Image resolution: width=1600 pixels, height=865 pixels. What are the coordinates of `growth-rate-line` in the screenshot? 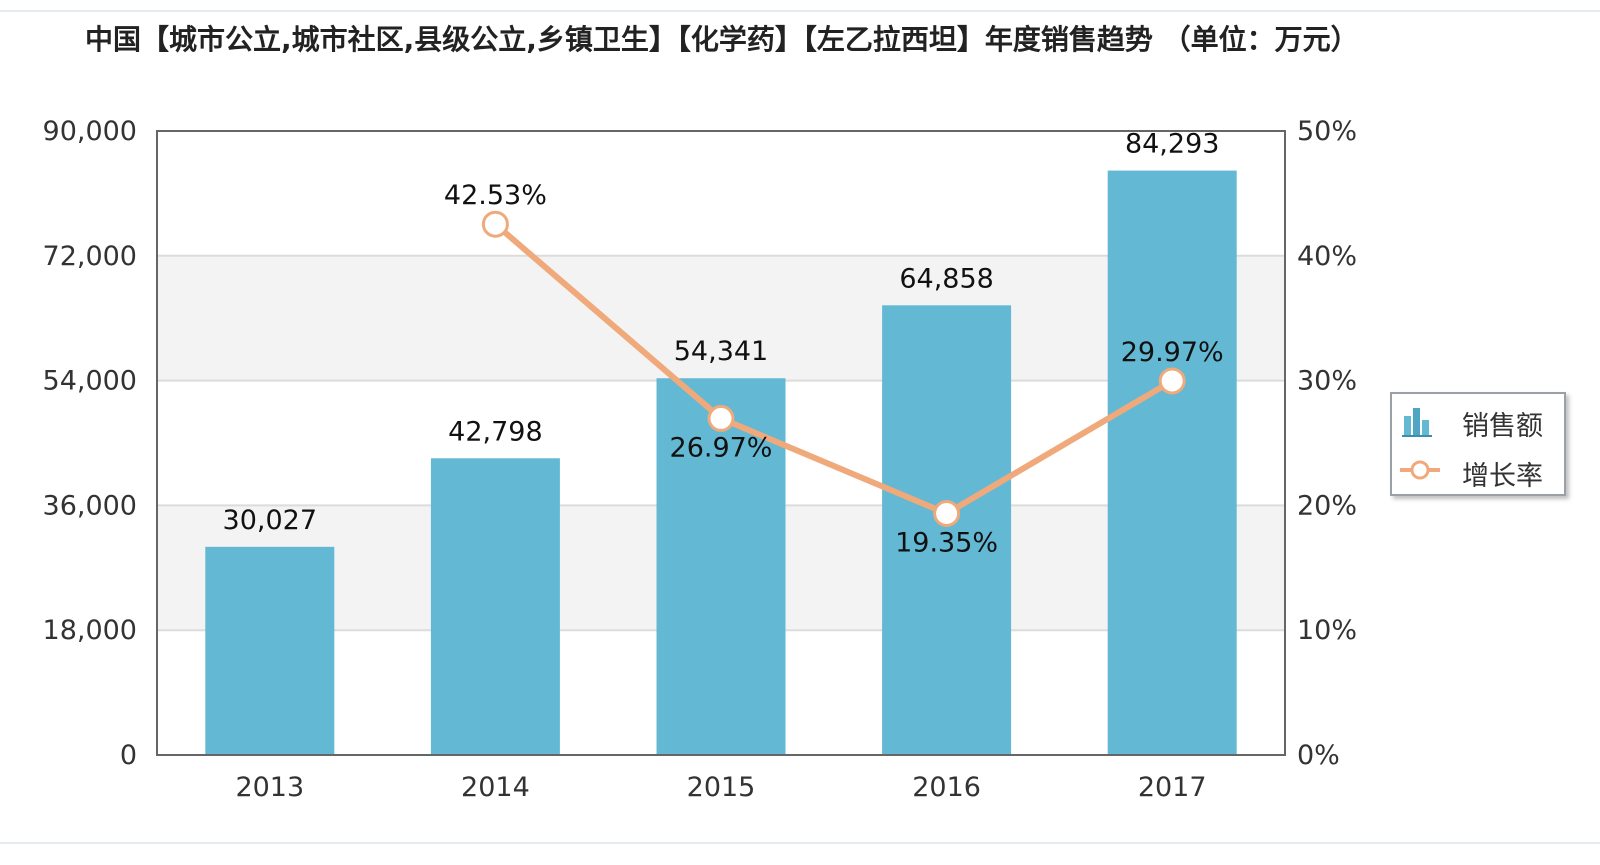 It's located at (833, 369).